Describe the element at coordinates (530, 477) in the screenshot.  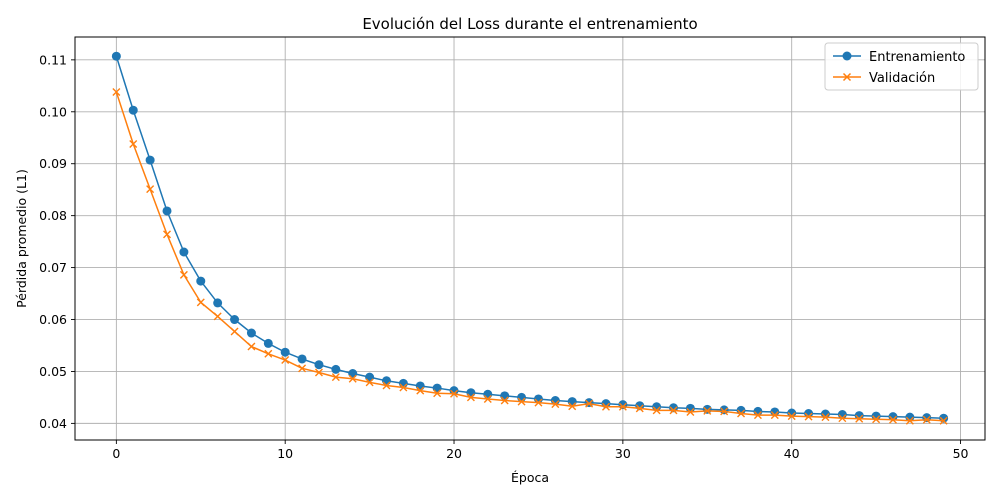
I see `x-axis-label: Época` at that location.